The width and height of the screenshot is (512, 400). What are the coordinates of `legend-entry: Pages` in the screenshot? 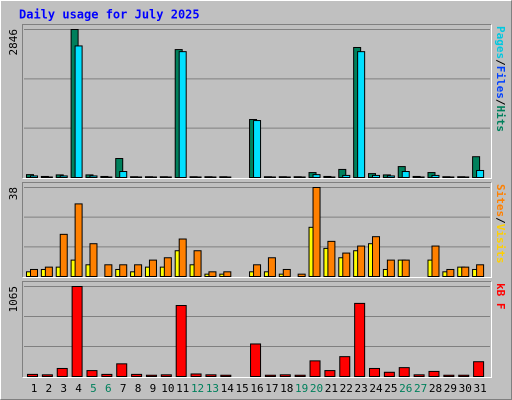 It's located at (500, 42).